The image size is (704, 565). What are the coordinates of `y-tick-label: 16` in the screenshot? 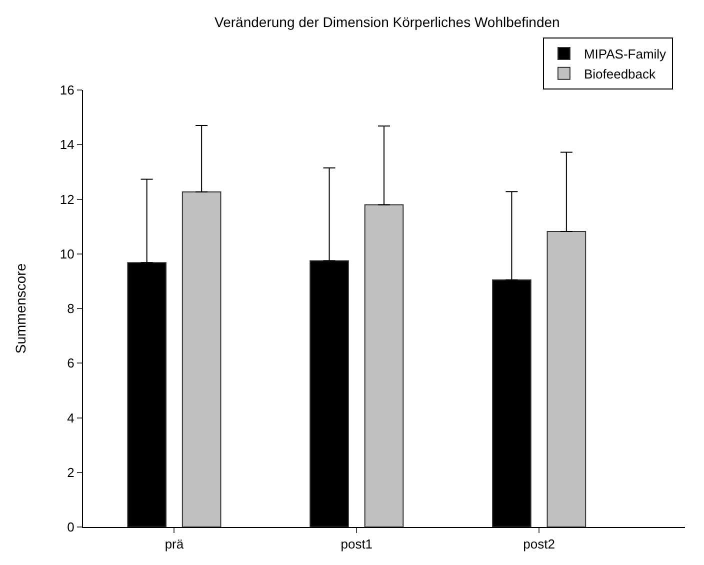 It's located at (67, 90).